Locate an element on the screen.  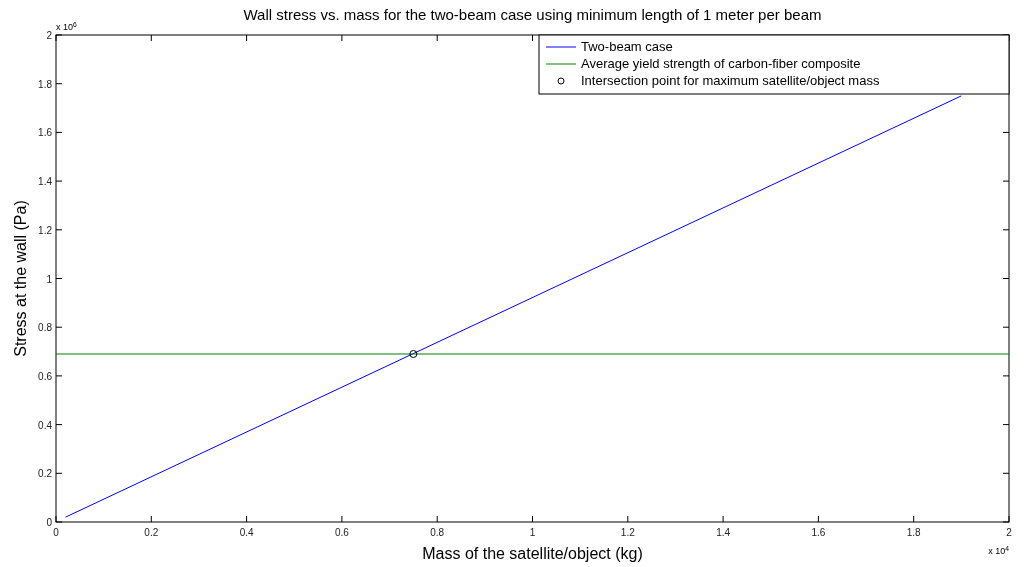
x-tick-label: 1.6 is located at coordinates (818, 532).